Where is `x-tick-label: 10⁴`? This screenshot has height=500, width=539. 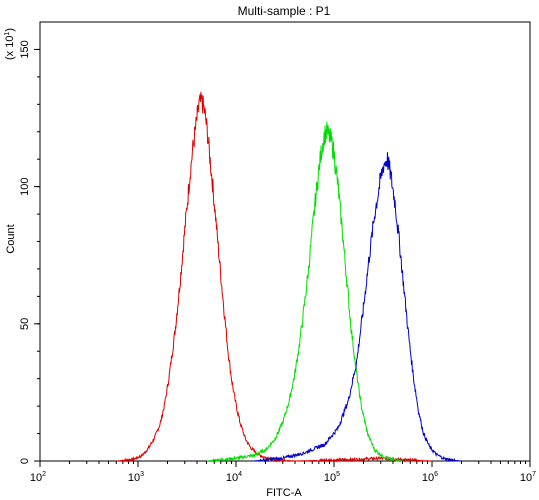
x-tick-label: 10⁴ is located at coordinates (234, 477).